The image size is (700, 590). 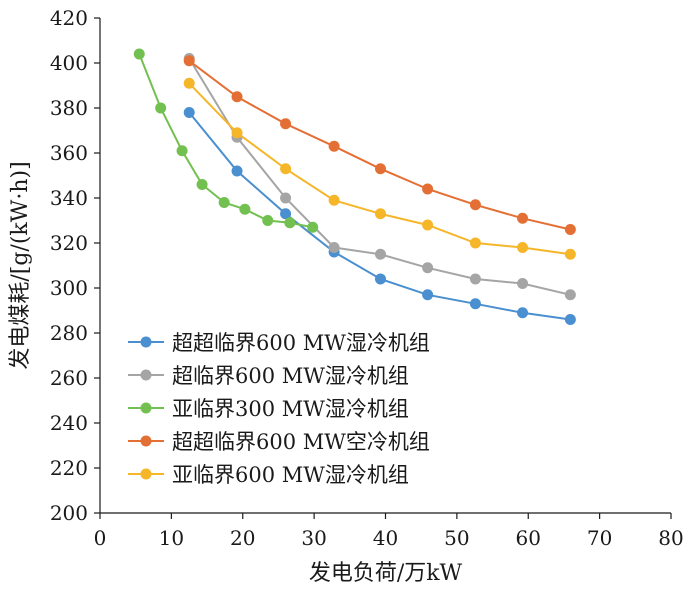 What do you see at coordinates (599, 538) in the screenshot?
I see `x-tick-label: 70` at bounding box center [599, 538].